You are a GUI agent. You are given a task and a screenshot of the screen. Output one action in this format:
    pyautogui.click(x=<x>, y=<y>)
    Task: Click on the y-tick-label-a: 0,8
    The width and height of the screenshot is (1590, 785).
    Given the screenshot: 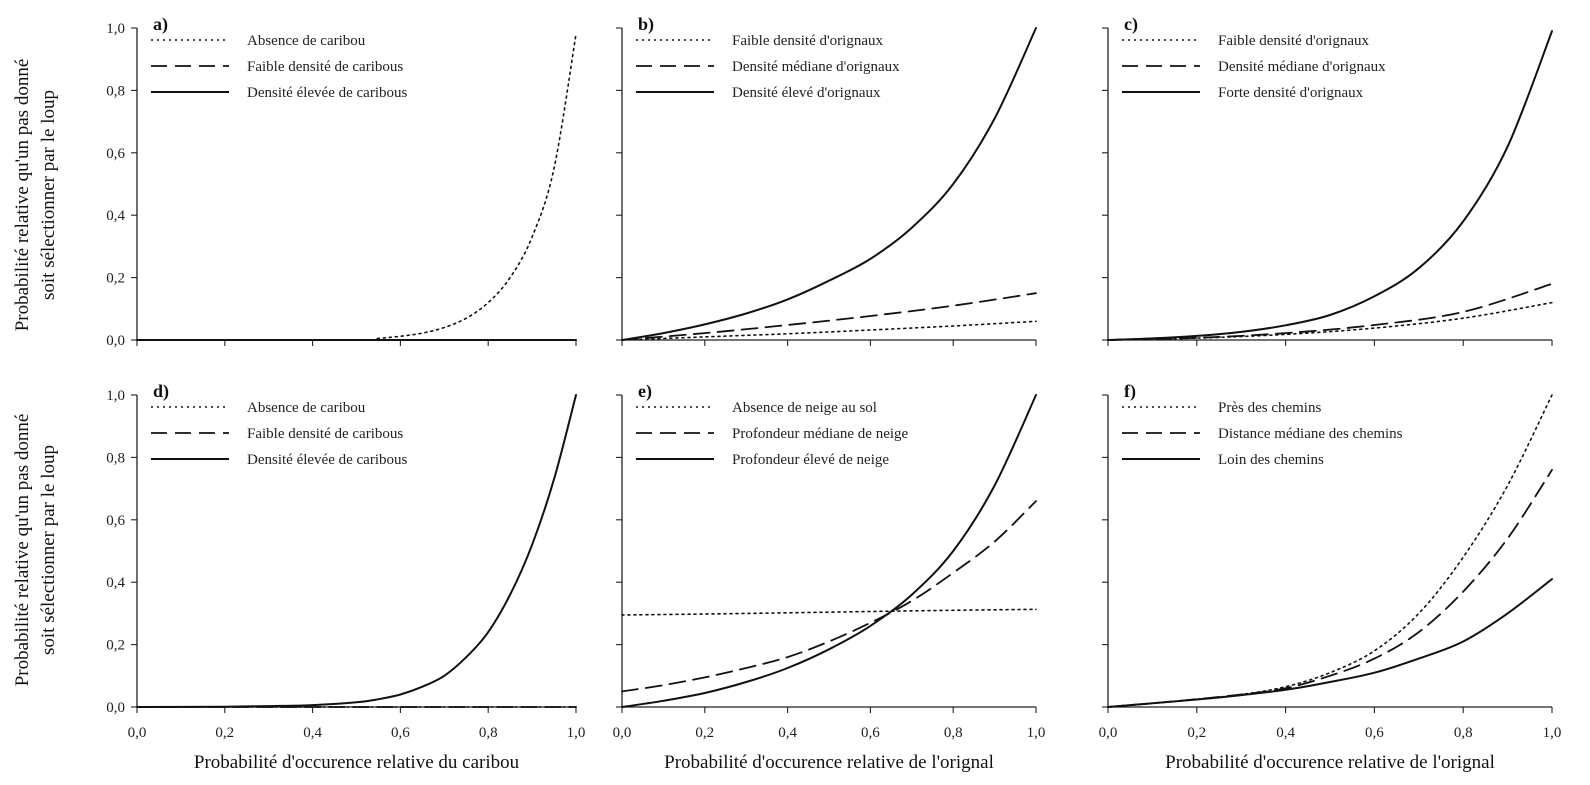 What is the action you would take?
    pyautogui.click(x=115, y=91)
    